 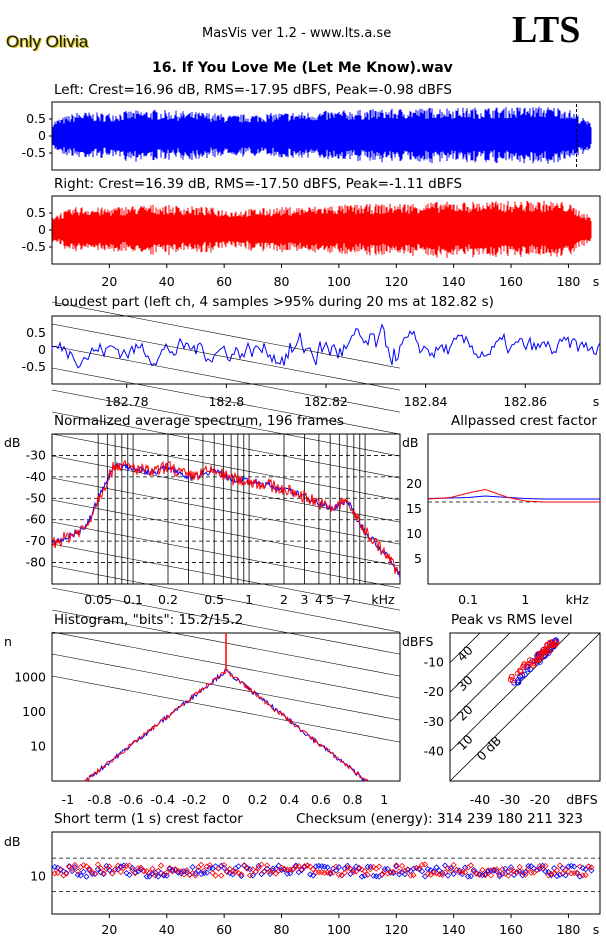 What do you see at coordinates (302, 68) in the screenshot?
I see `track-title: 16. If You Love Me (Let Me Know).wav` at bounding box center [302, 68].